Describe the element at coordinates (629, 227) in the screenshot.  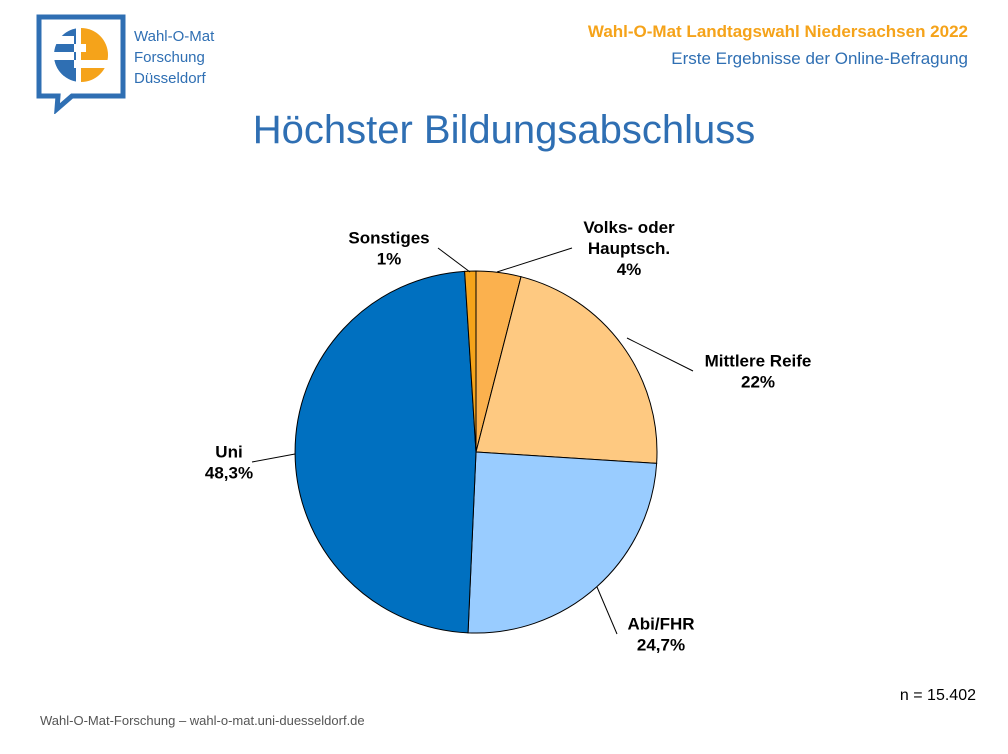
I see `slice-category-label: Volks- oder` at that location.